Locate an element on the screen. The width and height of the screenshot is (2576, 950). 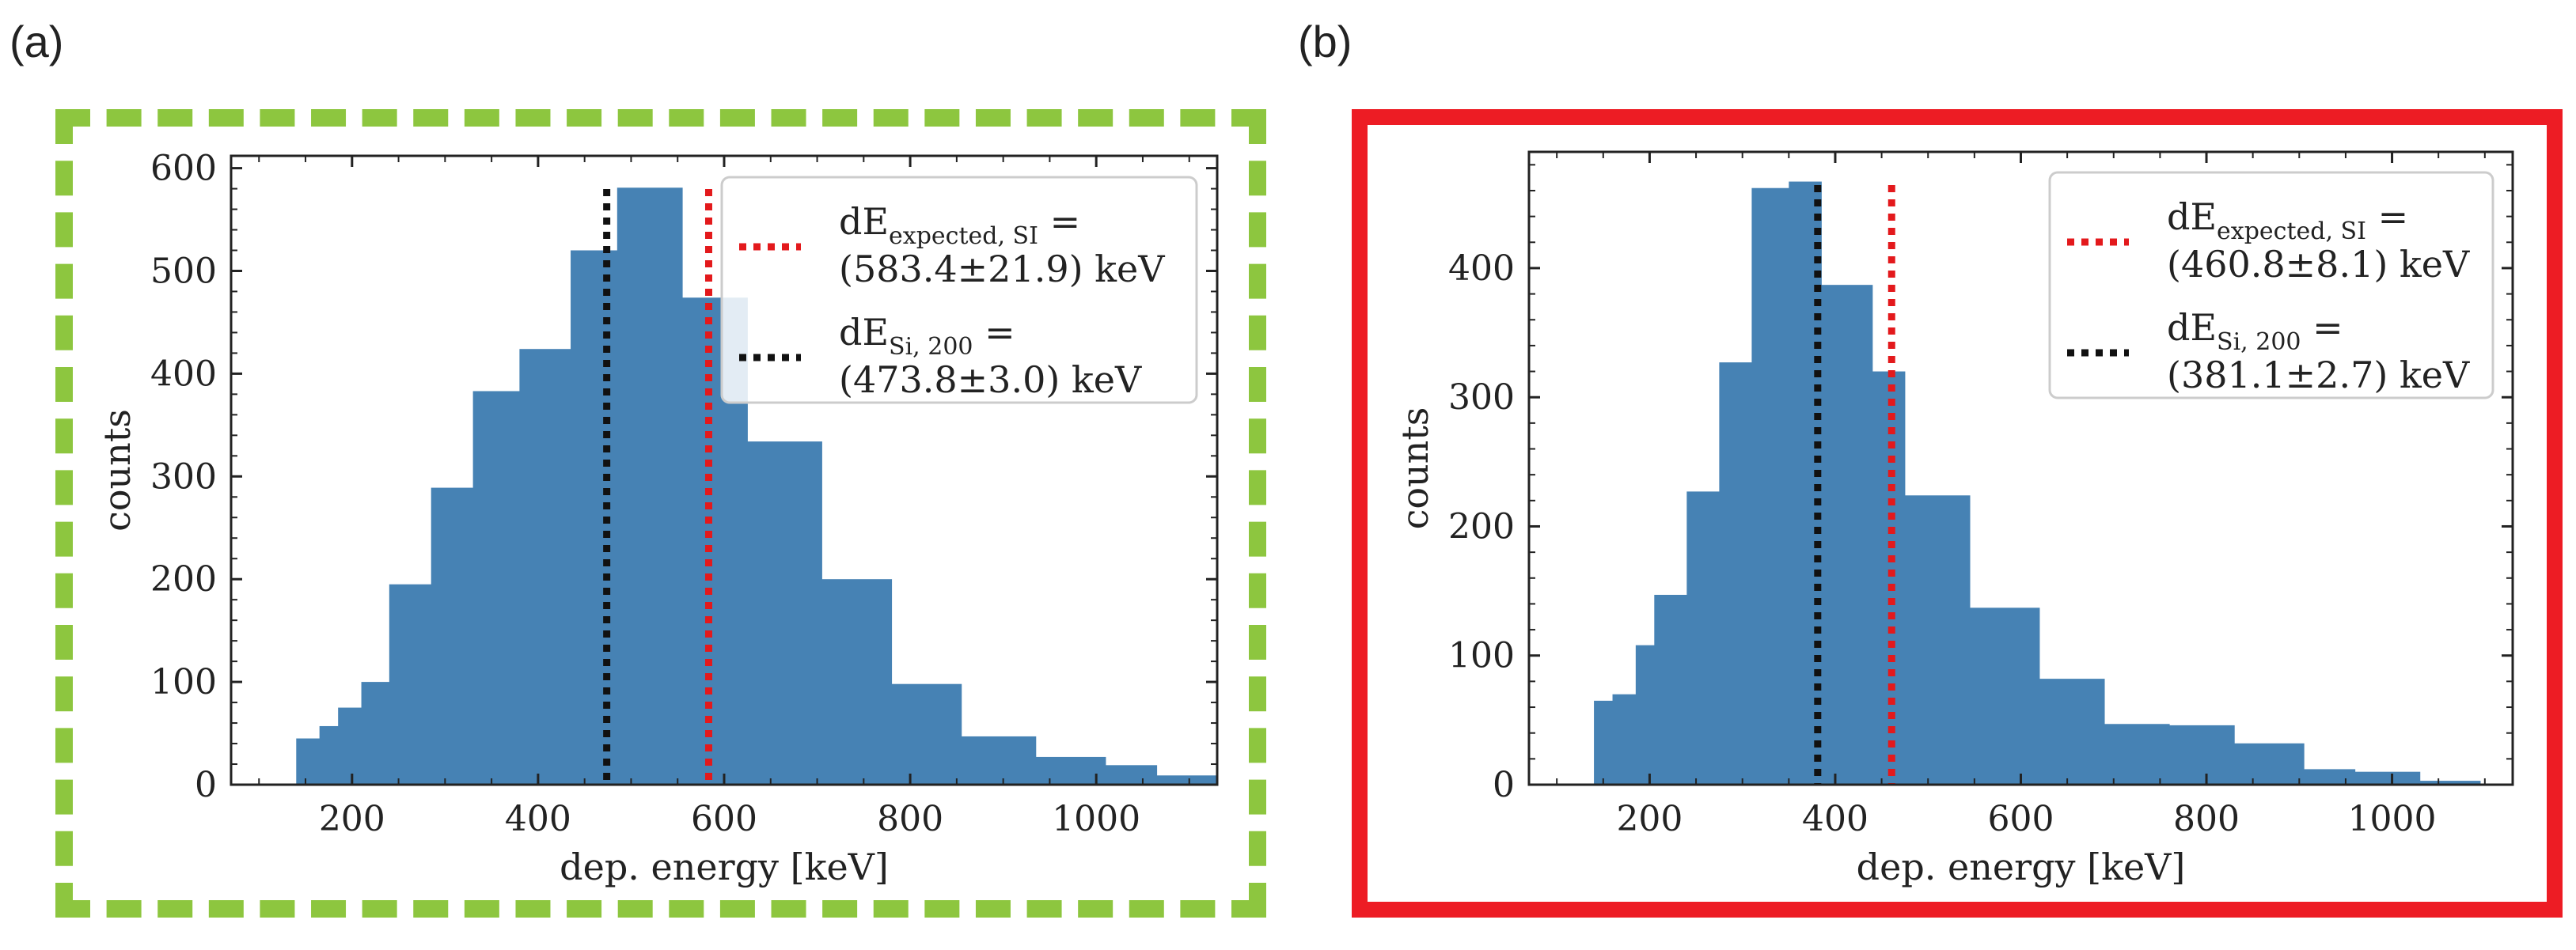
panel-b-label: (b) is located at coordinates (1325, 41).